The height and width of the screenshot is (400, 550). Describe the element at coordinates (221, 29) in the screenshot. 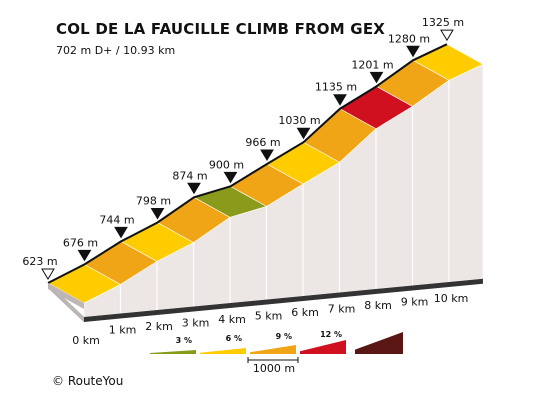

I see `chart-title: COL DE LA FAUCILLE CLIMB FROM GEX` at that location.